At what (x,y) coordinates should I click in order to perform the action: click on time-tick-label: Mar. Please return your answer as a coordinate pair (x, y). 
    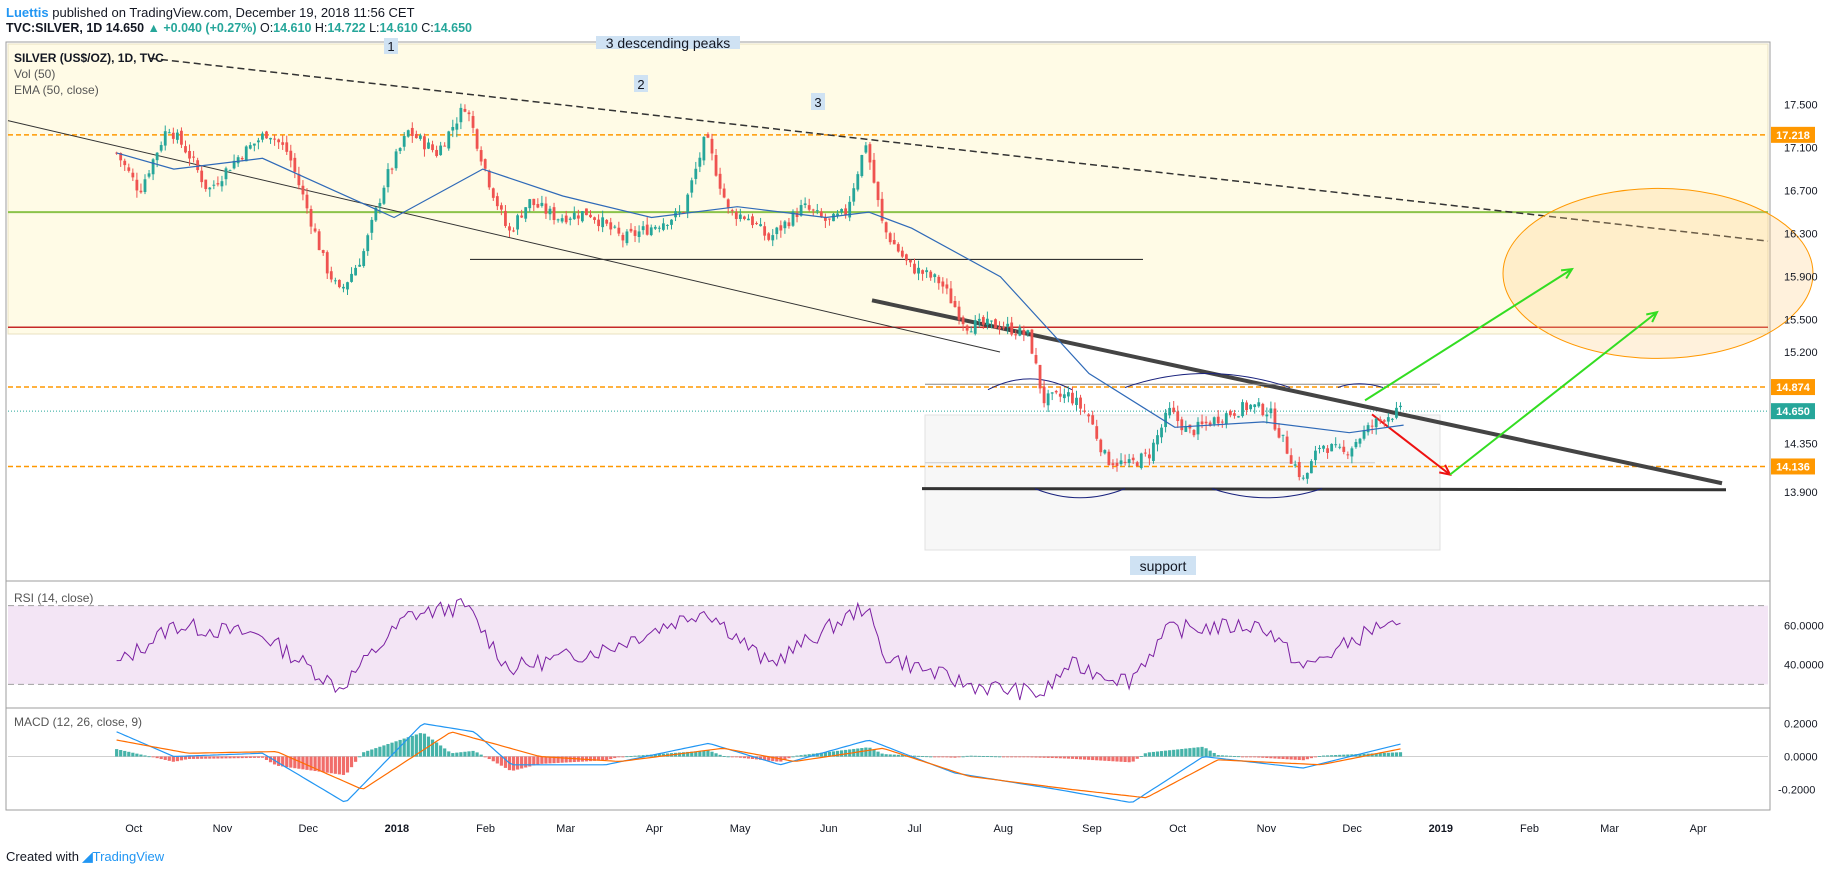
    Looking at the image, I should click on (1609, 829).